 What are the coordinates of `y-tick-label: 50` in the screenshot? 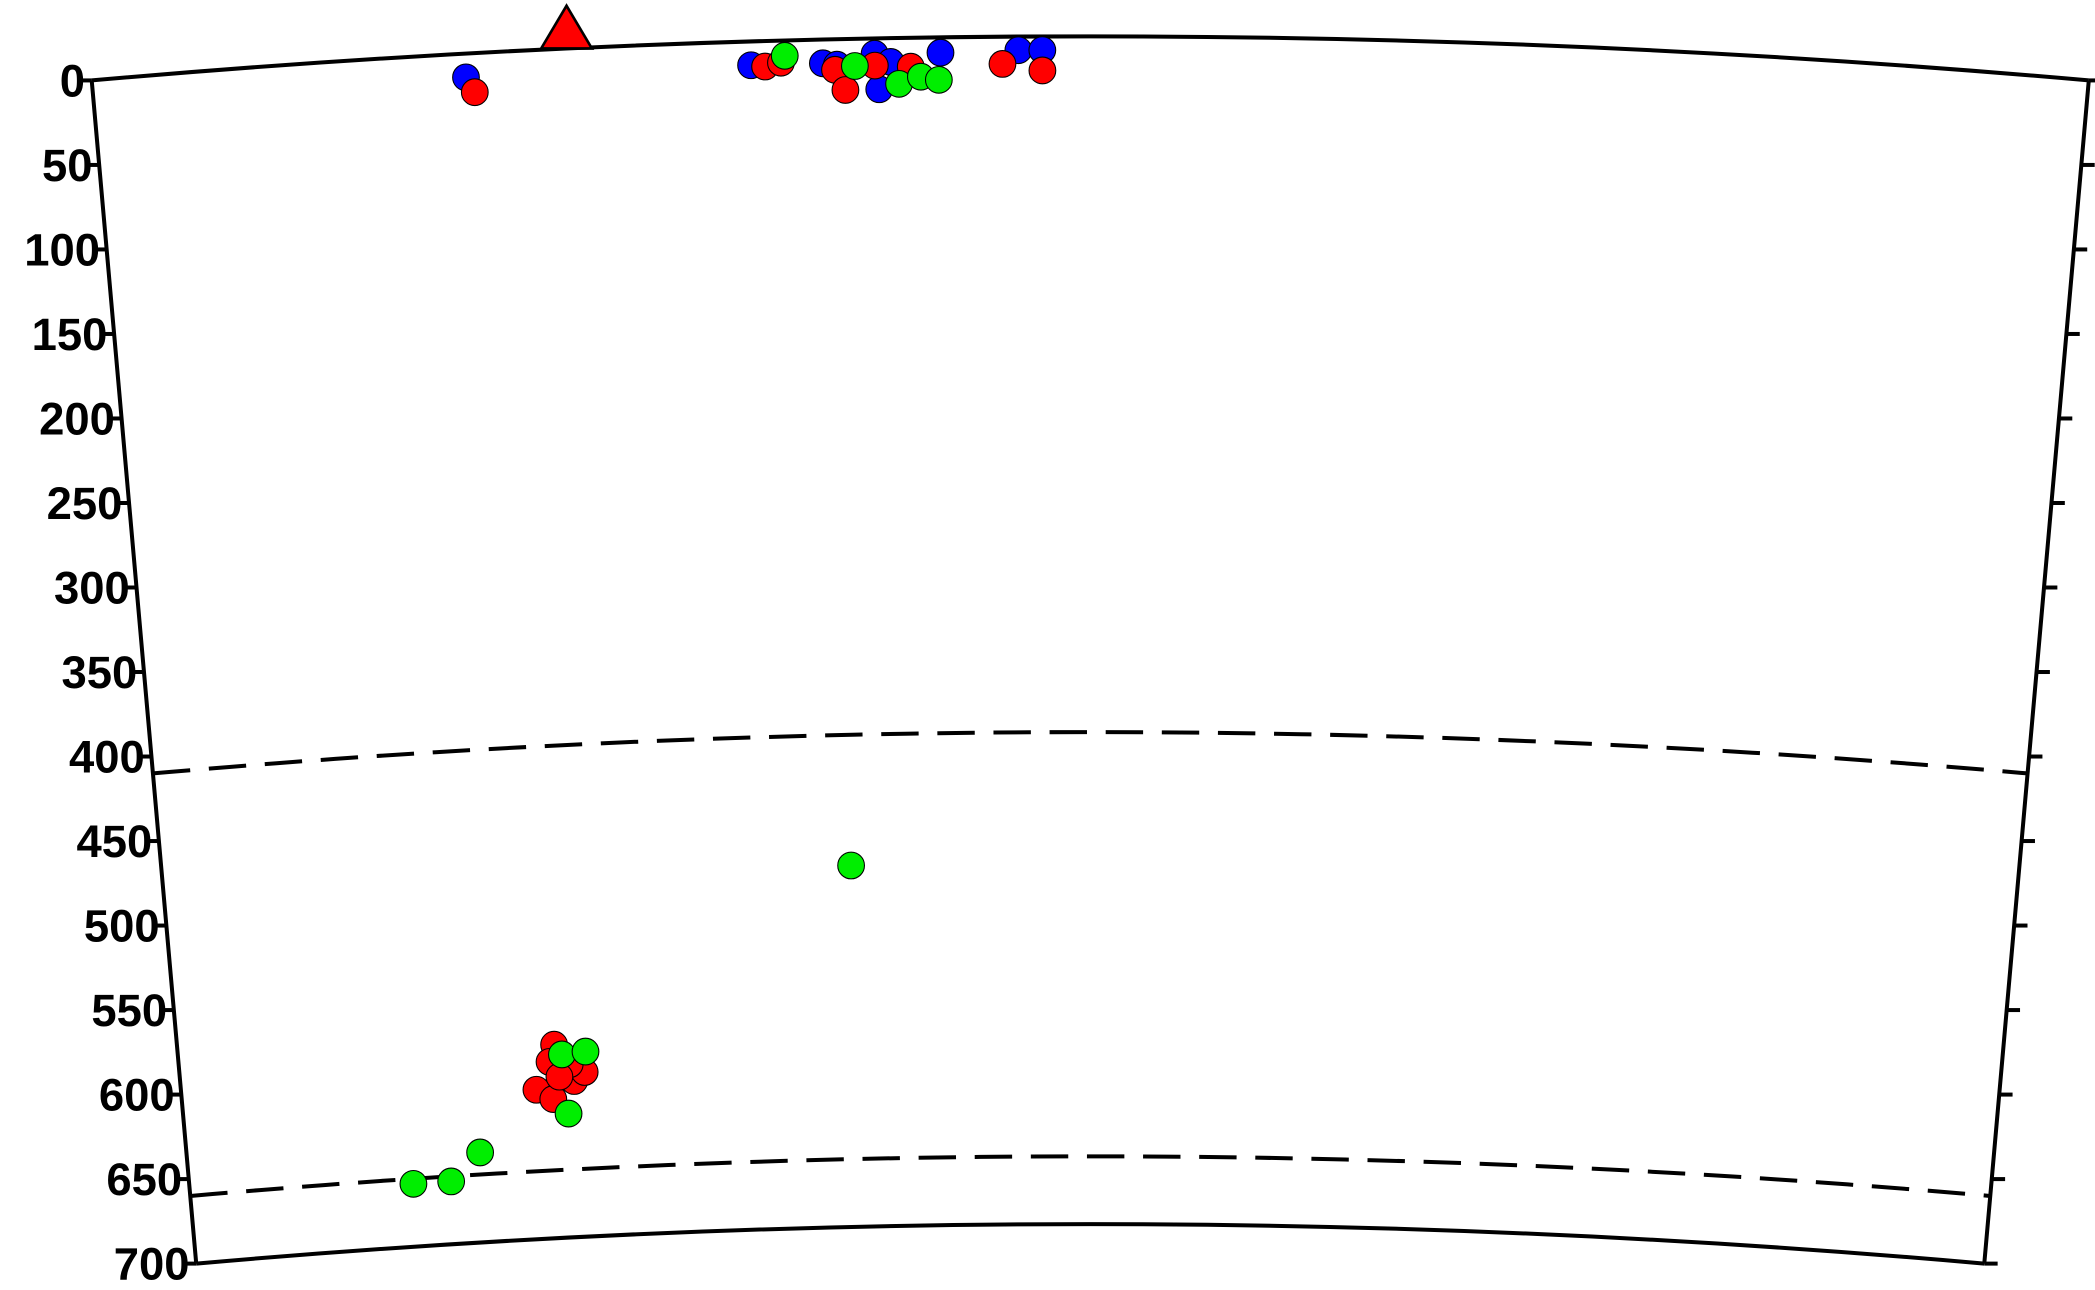 It's located at (67, 165).